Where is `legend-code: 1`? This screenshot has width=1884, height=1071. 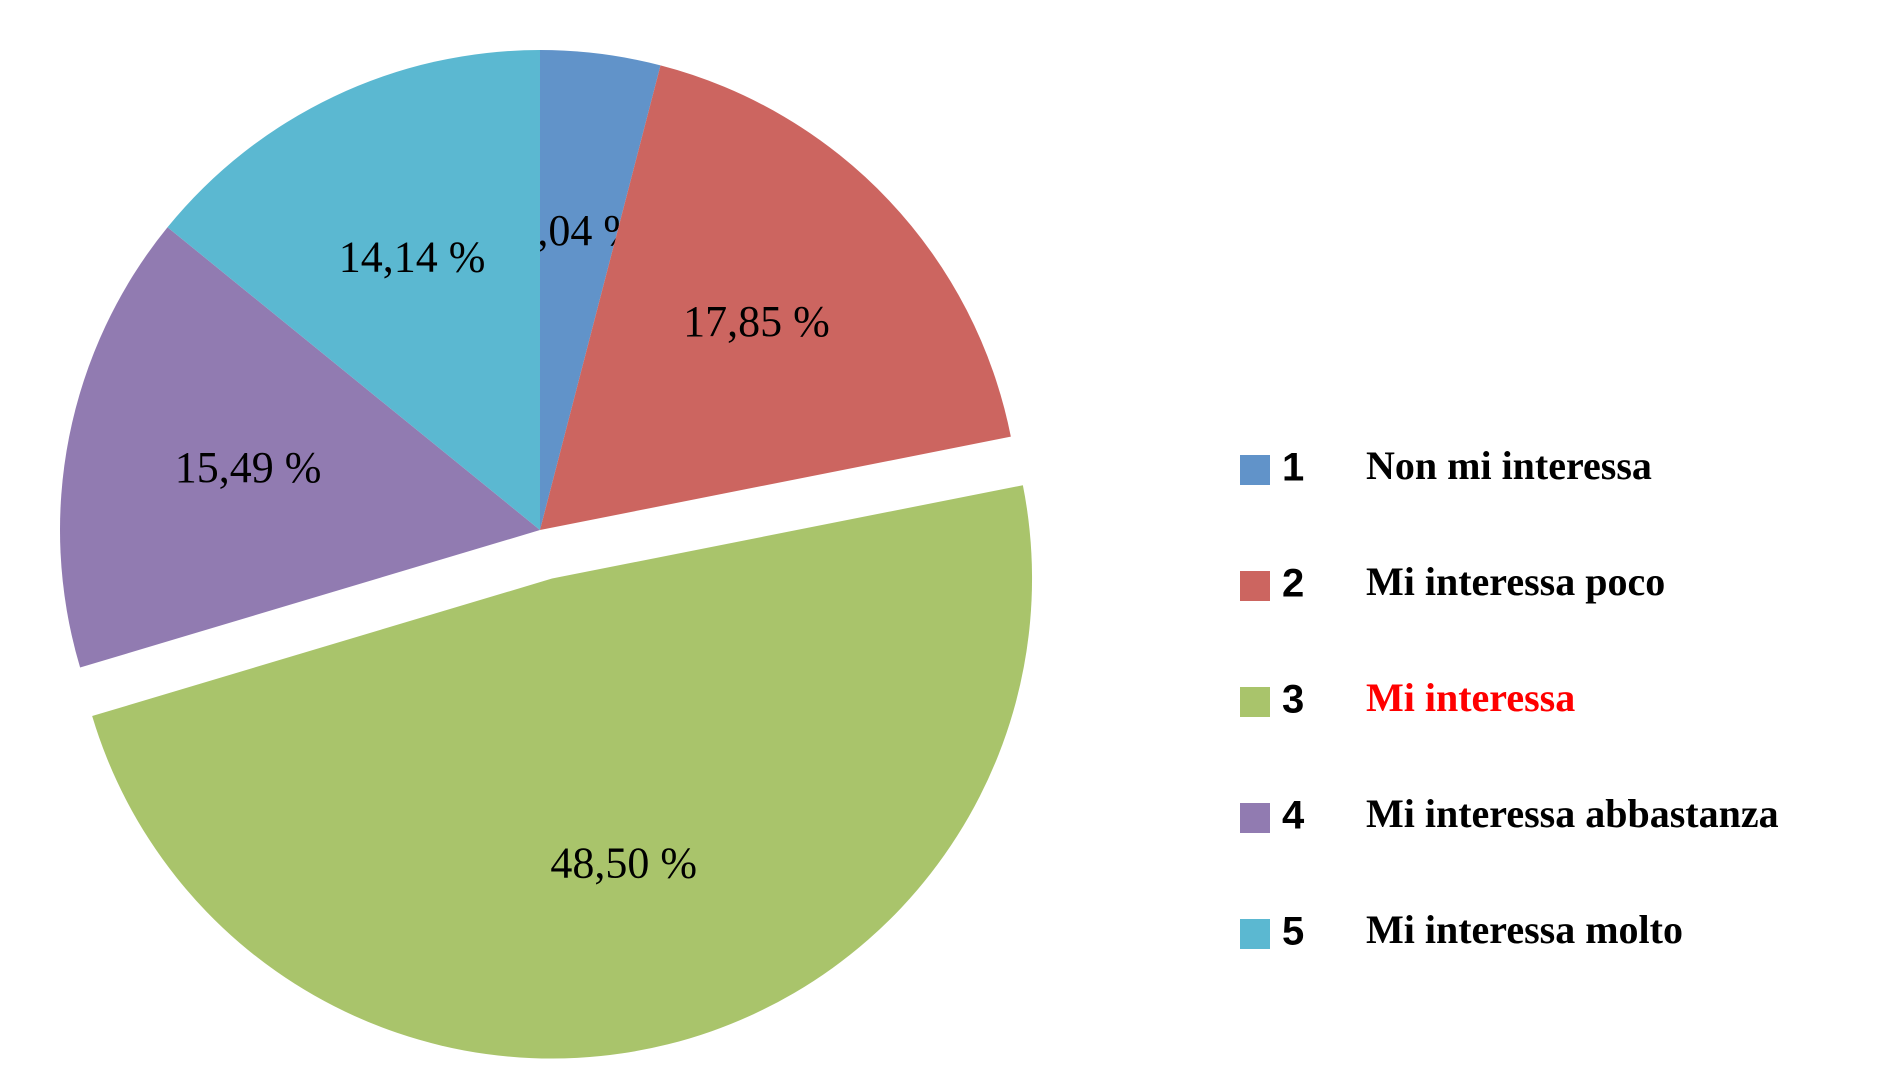
legend-code: 1 is located at coordinates (1293, 468).